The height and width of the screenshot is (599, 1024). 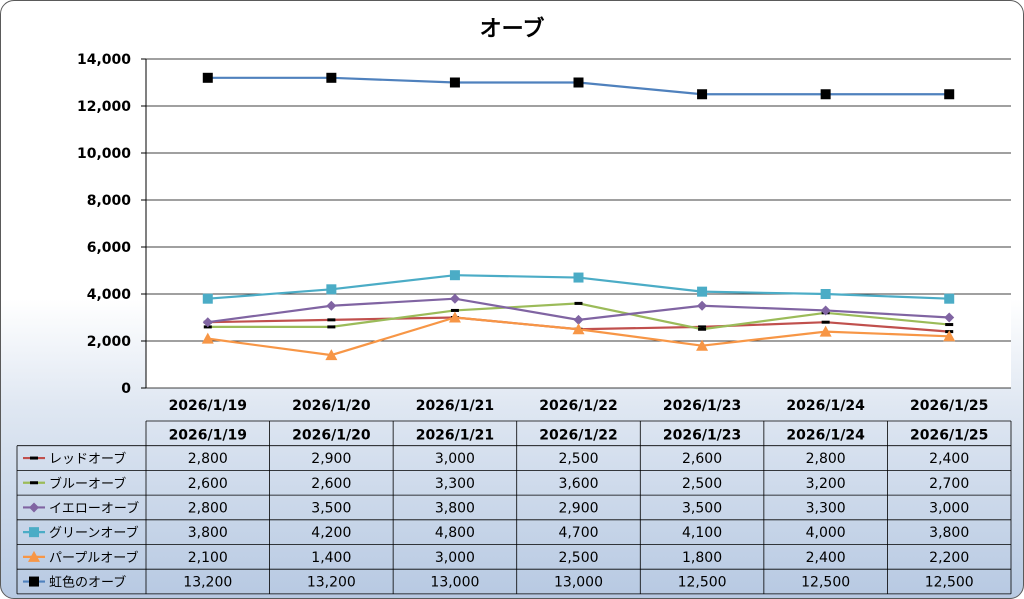 I want to click on x-tick-label: 2026/1/20, so click(x=331, y=406).